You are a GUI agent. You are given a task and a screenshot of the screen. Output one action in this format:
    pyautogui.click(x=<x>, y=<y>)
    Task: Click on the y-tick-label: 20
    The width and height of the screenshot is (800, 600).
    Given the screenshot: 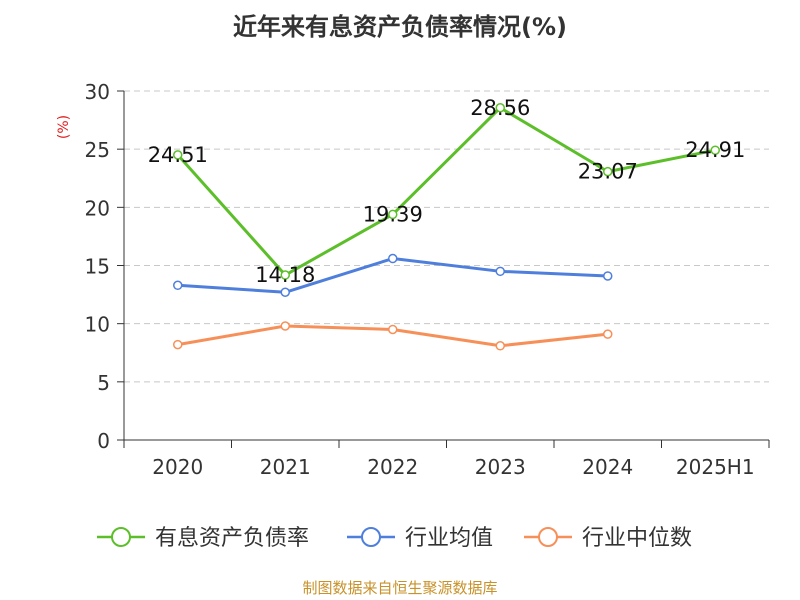 What is the action you would take?
    pyautogui.click(x=97, y=208)
    